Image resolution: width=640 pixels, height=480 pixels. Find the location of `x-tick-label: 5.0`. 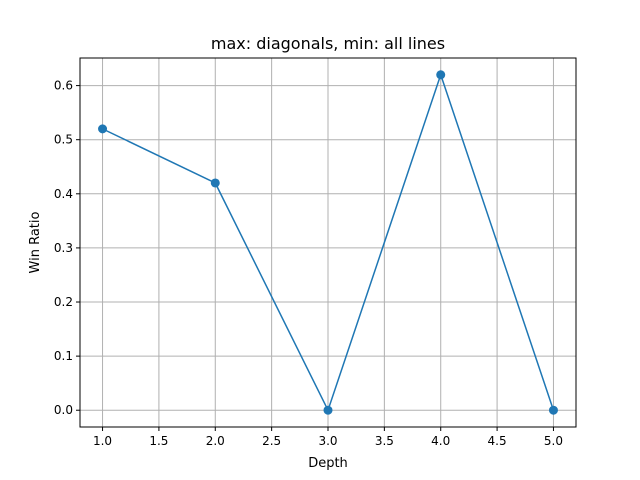

x-tick-label: 5.0 is located at coordinates (553, 441).